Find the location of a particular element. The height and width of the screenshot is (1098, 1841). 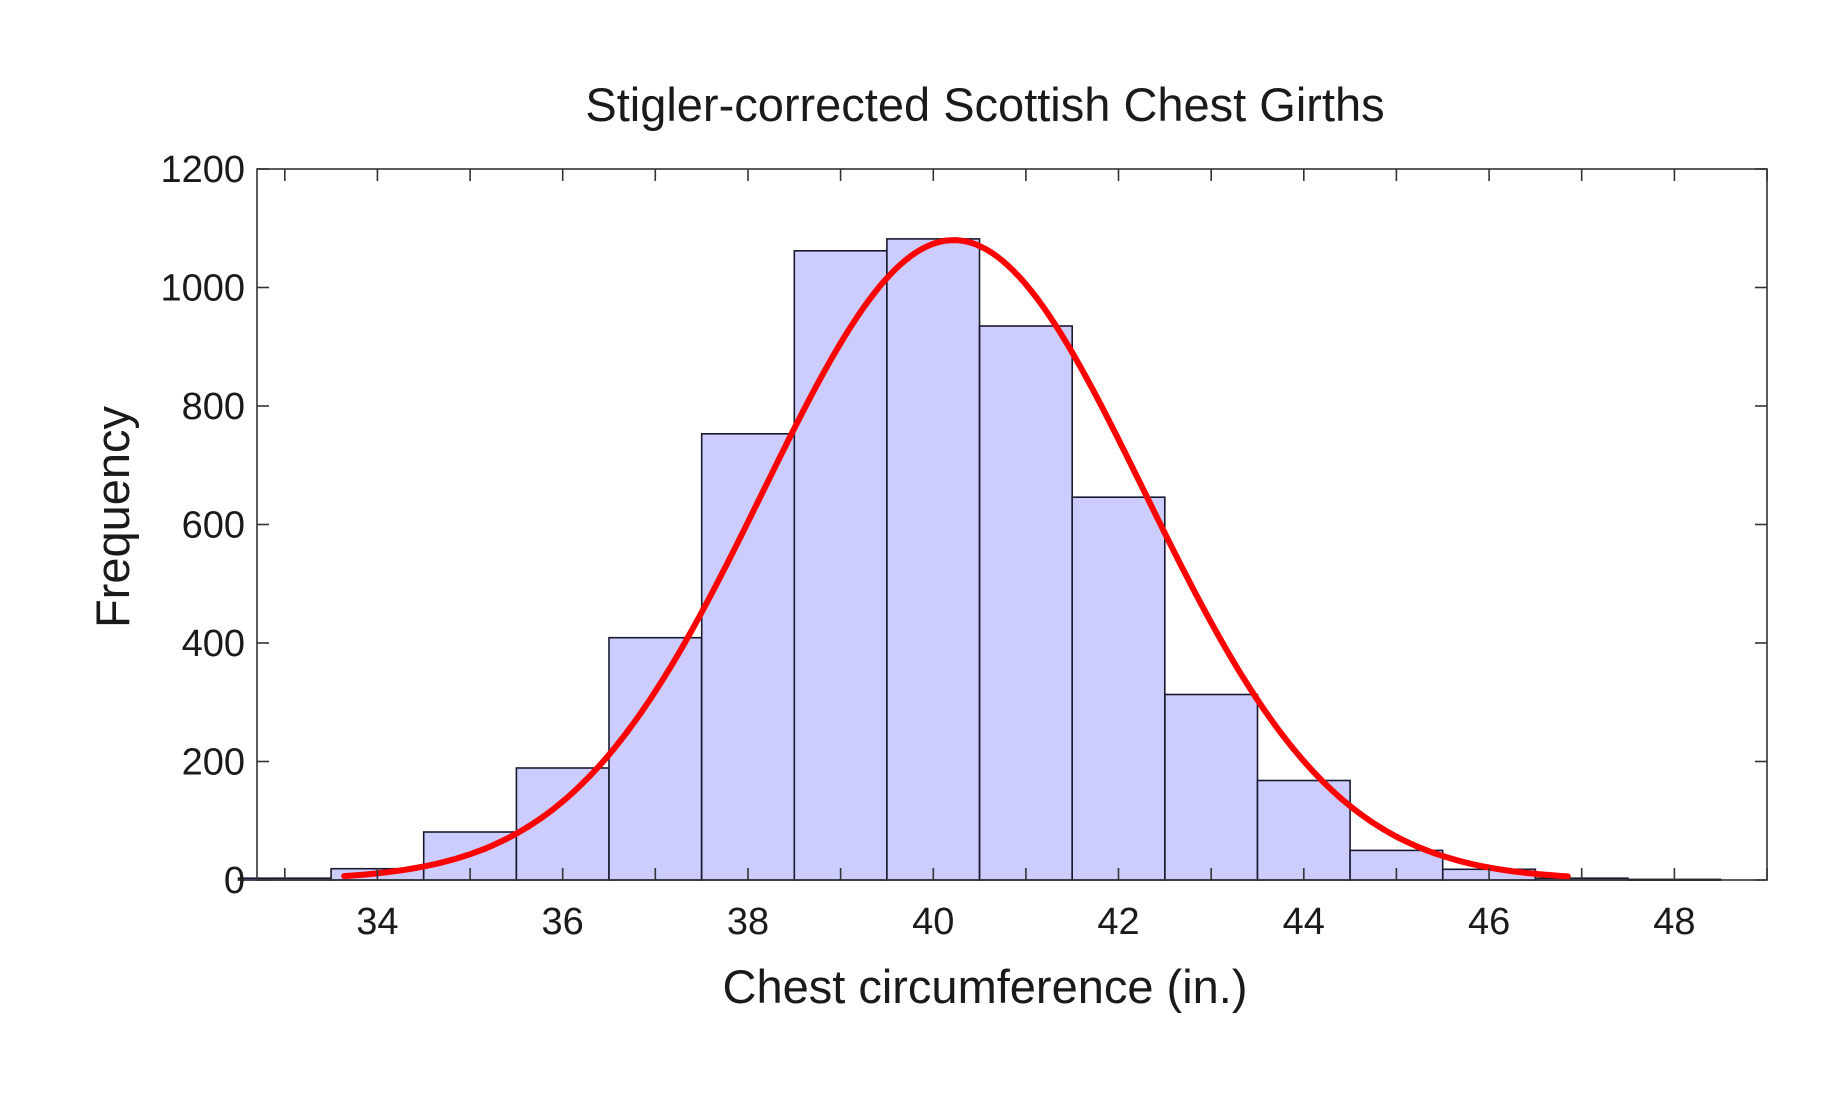

y-tick-label: 200 is located at coordinates (213, 763).